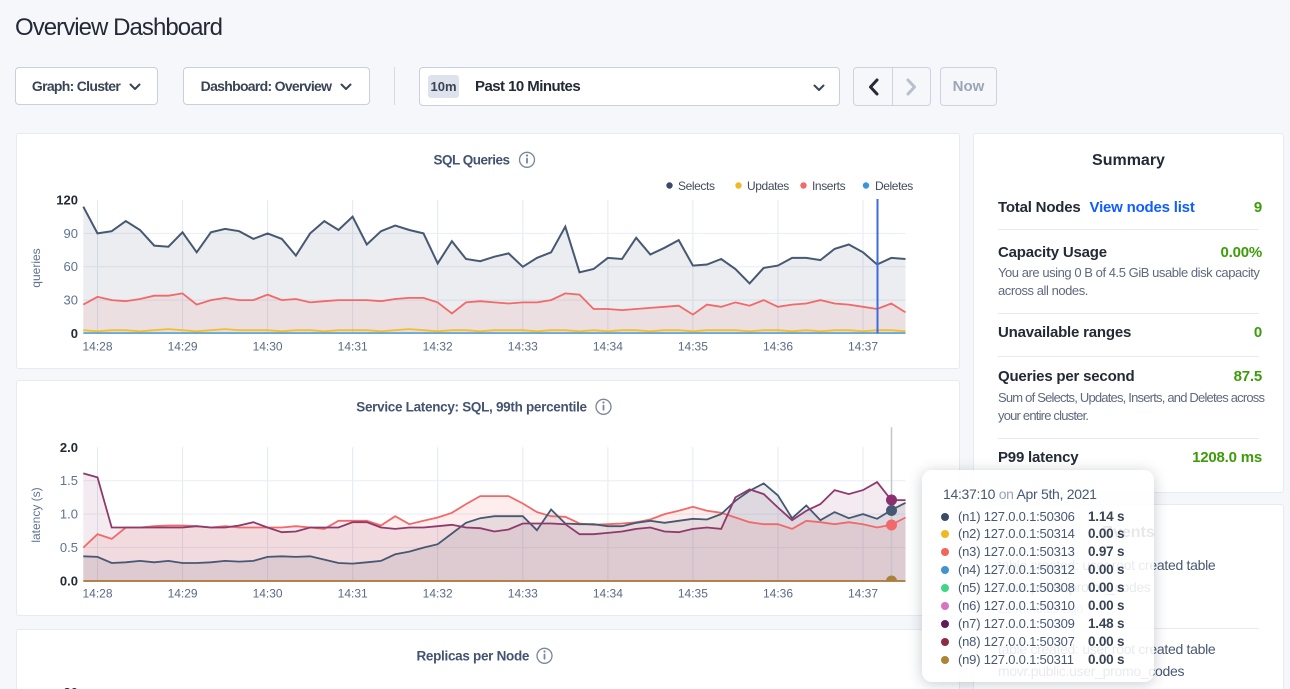  What do you see at coordinates (471, 407) in the screenshot?
I see `svg-text:Service Latency: SQL, 99th per: Service Latency: SQL, 99th percentile` at bounding box center [471, 407].